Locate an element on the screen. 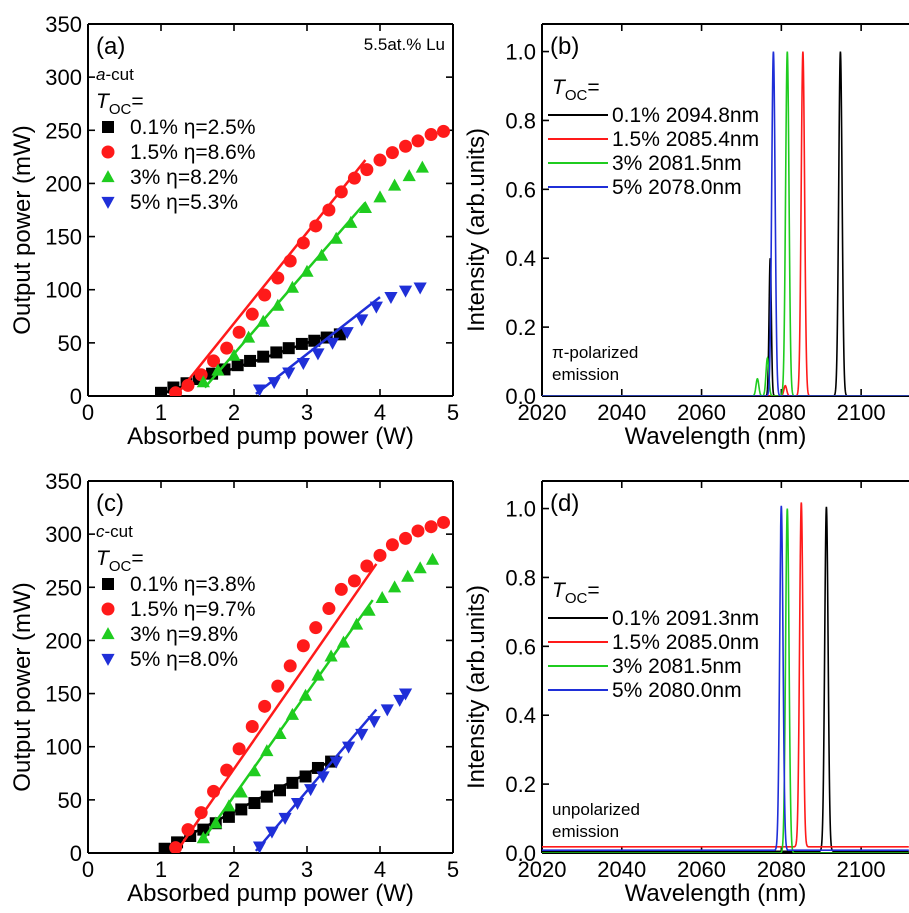 Image resolution: width=909 pixels, height=913 pixels. panel-label: (d) is located at coordinates (564, 503).